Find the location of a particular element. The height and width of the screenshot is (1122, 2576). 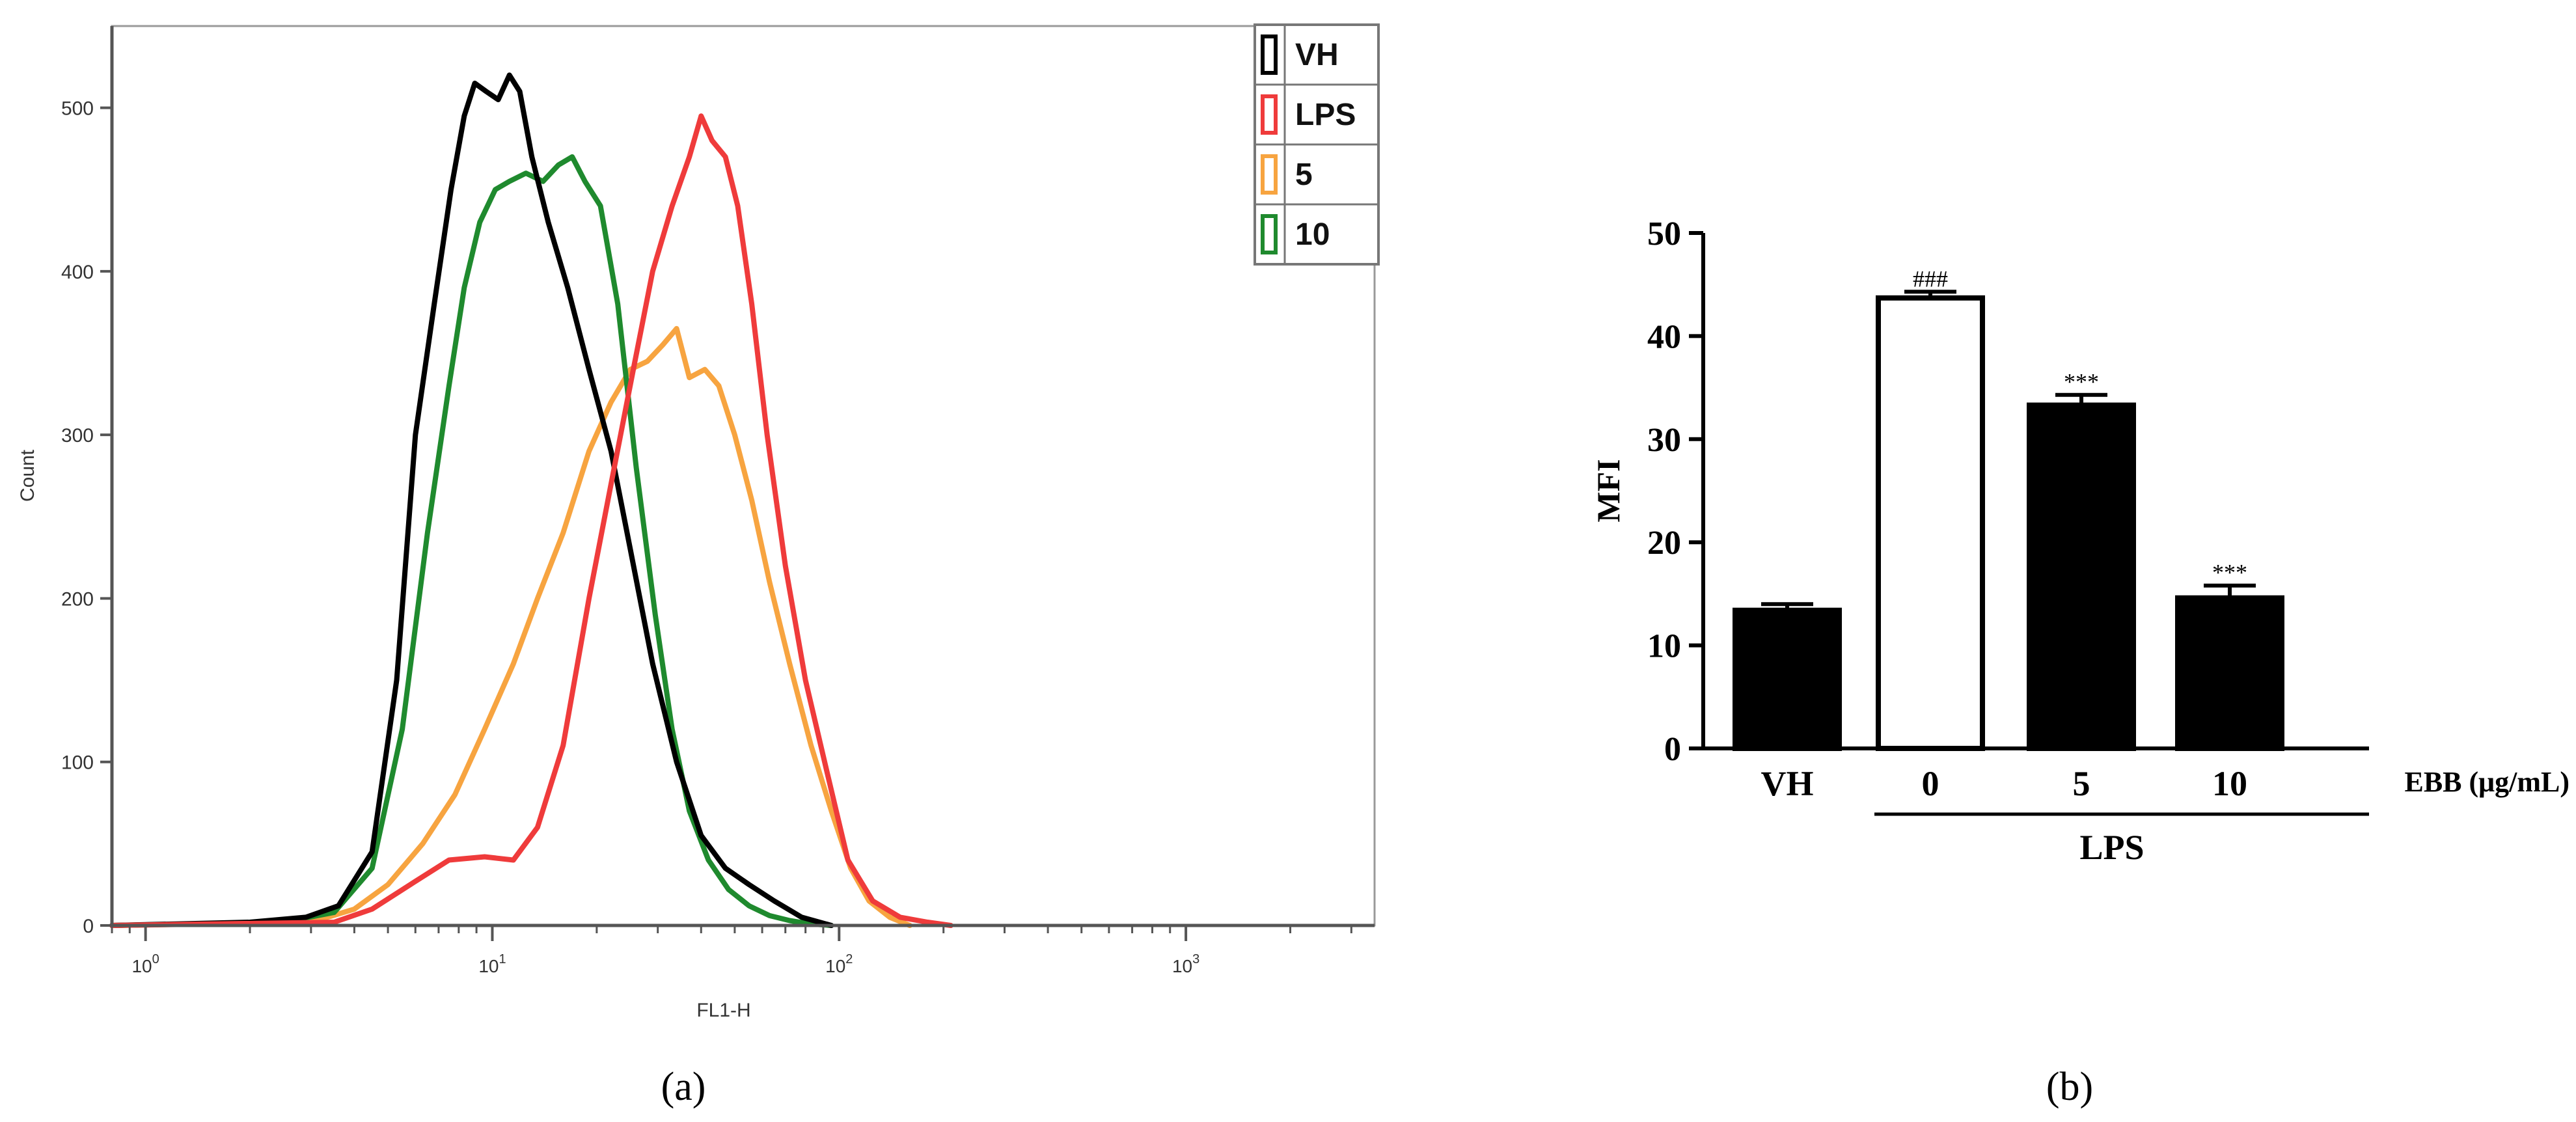

bar-y-tick-label: 30 is located at coordinates (1664, 440).